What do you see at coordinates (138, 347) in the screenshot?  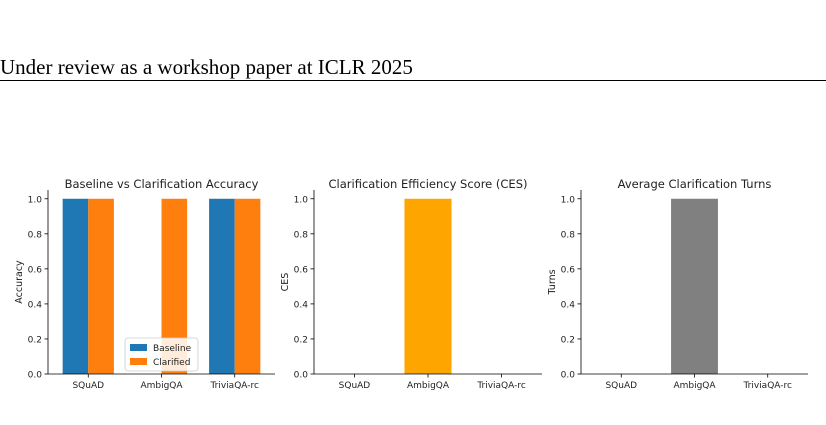 I see `legend-swatch-baseline` at bounding box center [138, 347].